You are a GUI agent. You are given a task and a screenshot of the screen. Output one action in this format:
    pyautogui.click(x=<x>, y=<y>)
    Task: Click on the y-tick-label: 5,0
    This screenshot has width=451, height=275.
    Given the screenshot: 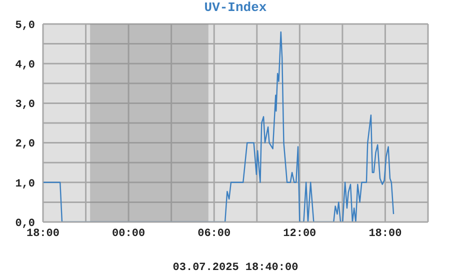 What is the action you would take?
    pyautogui.click(x=25, y=26)
    